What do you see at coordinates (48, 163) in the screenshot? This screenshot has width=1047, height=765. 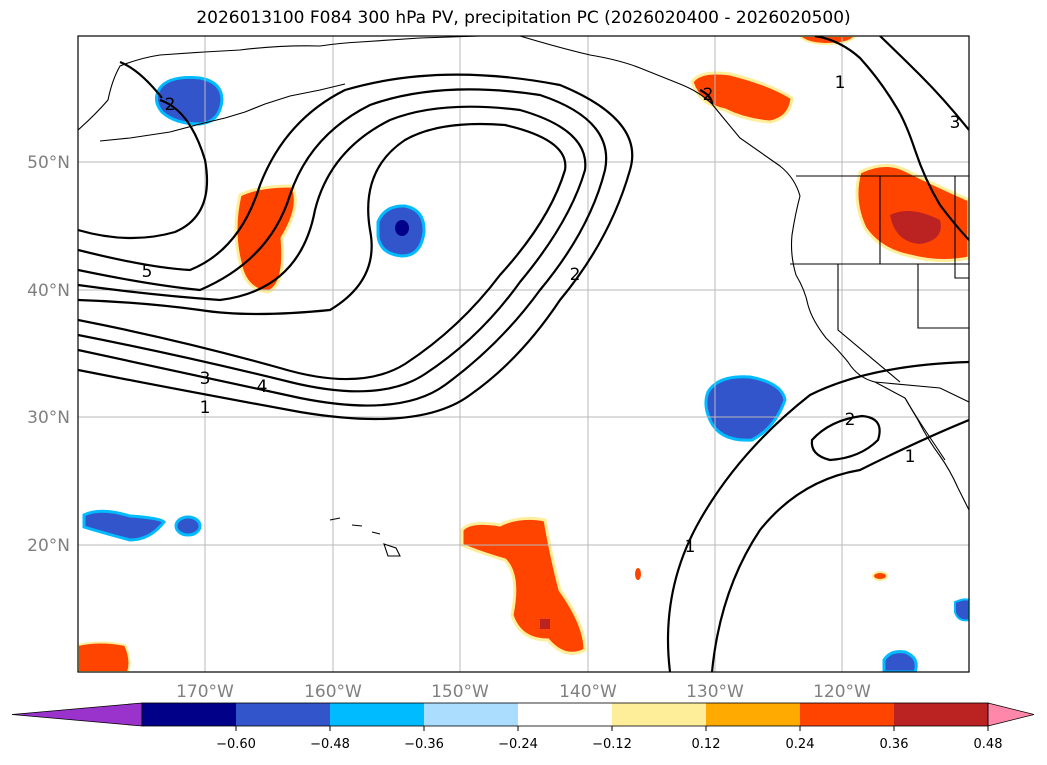 I see `lat-label: 50°N` at bounding box center [48, 163].